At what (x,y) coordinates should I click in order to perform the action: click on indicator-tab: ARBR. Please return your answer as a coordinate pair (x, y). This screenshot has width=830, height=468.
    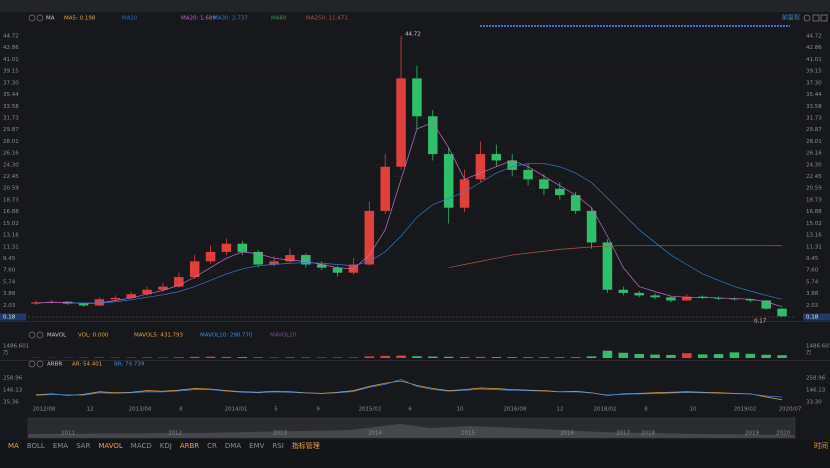
    Looking at the image, I should click on (189, 446).